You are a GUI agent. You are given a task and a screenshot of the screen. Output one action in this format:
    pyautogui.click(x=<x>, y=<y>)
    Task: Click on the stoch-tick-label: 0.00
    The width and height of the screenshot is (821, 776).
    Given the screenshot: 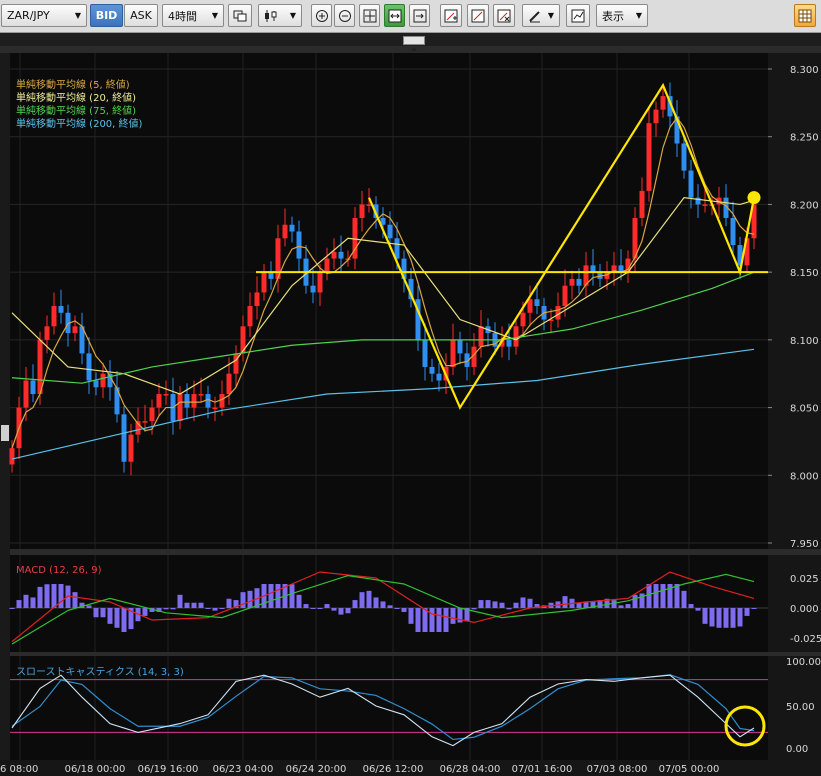 What is the action you would take?
    pyautogui.click(x=797, y=749)
    